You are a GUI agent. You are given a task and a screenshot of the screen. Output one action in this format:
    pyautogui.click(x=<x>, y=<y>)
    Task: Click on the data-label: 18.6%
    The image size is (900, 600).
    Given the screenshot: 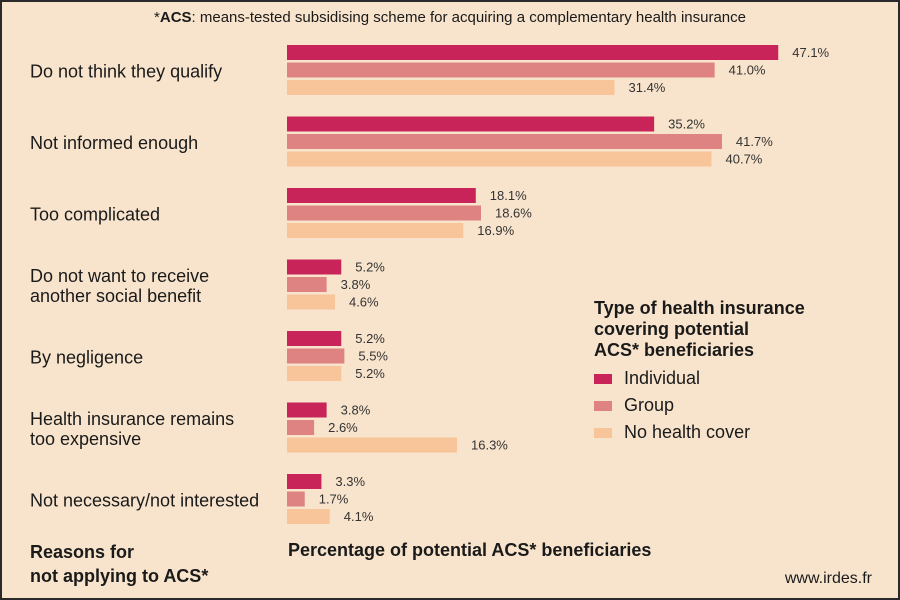 What is the action you would take?
    pyautogui.click(x=513, y=213)
    